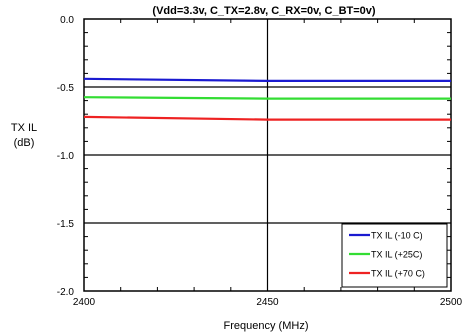 This screenshot has width=467, height=334. What do you see at coordinates (397, 236) in the screenshot?
I see `legend-label: TX IL (-10 C)` at bounding box center [397, 236].